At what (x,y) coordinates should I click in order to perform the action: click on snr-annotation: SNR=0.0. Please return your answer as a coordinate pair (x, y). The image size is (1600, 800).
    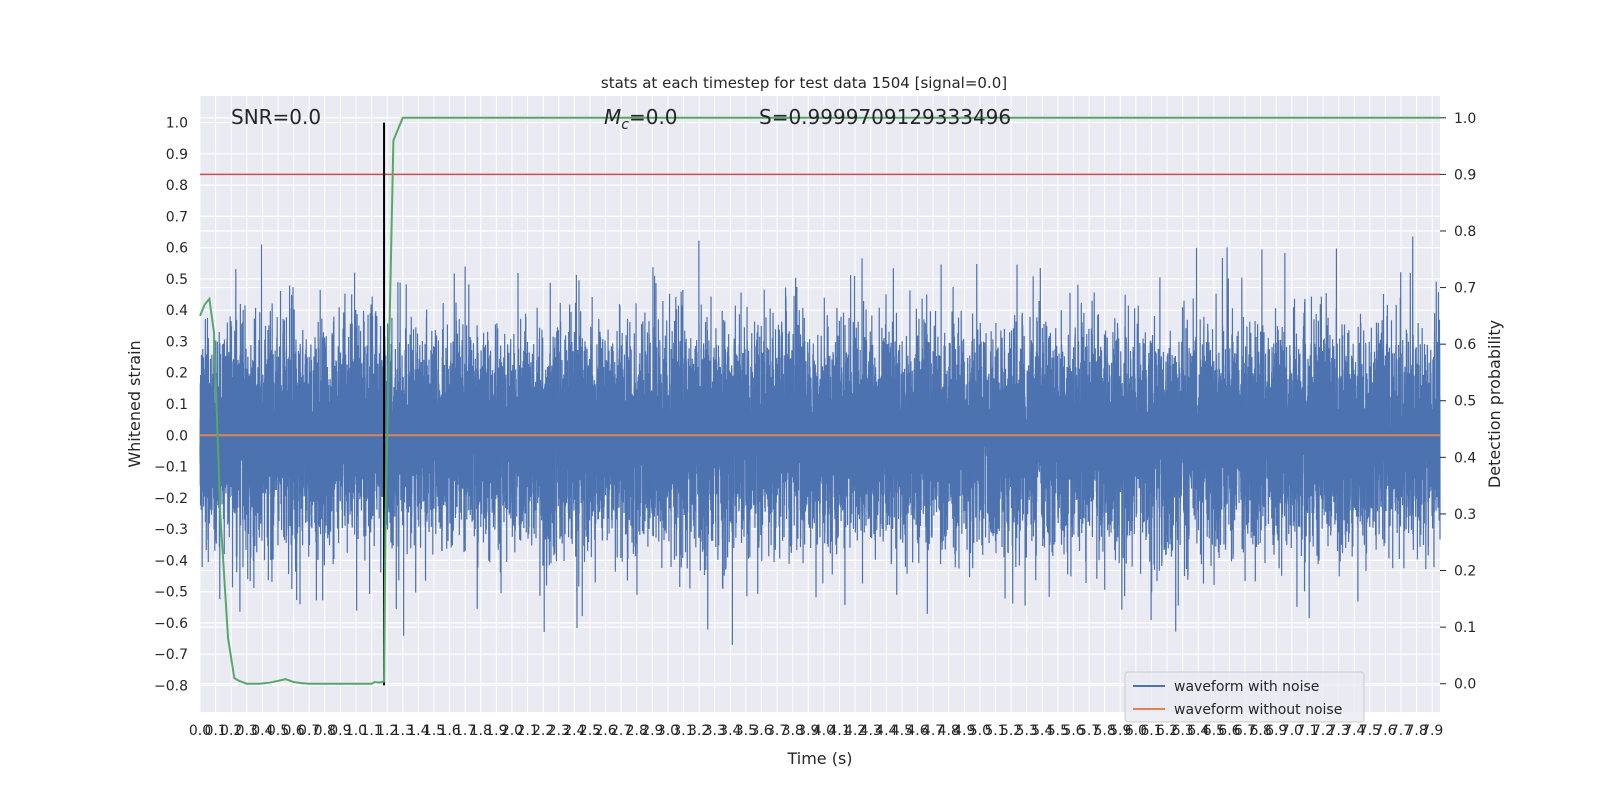
    Looking at the image, I should click on (276, 117).